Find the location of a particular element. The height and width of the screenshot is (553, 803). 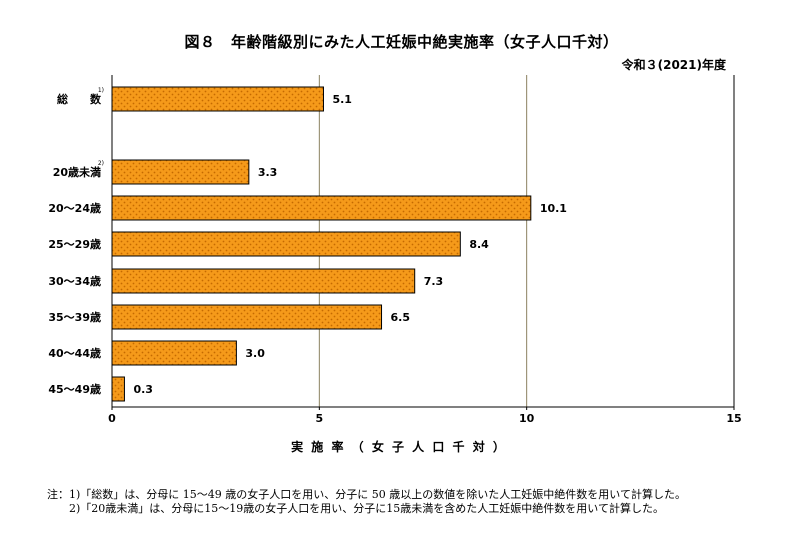

value-label-3: 8.4 is located at coordinates (479, 244).